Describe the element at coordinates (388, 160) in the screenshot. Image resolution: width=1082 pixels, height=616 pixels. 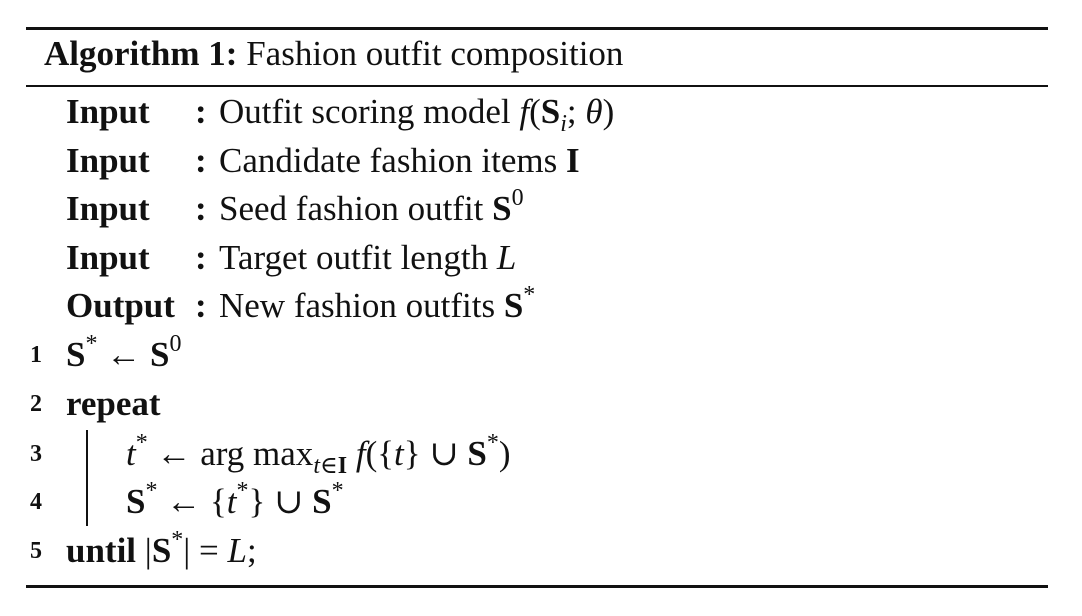
I see `input-text: Candidate fashion items` at that location.